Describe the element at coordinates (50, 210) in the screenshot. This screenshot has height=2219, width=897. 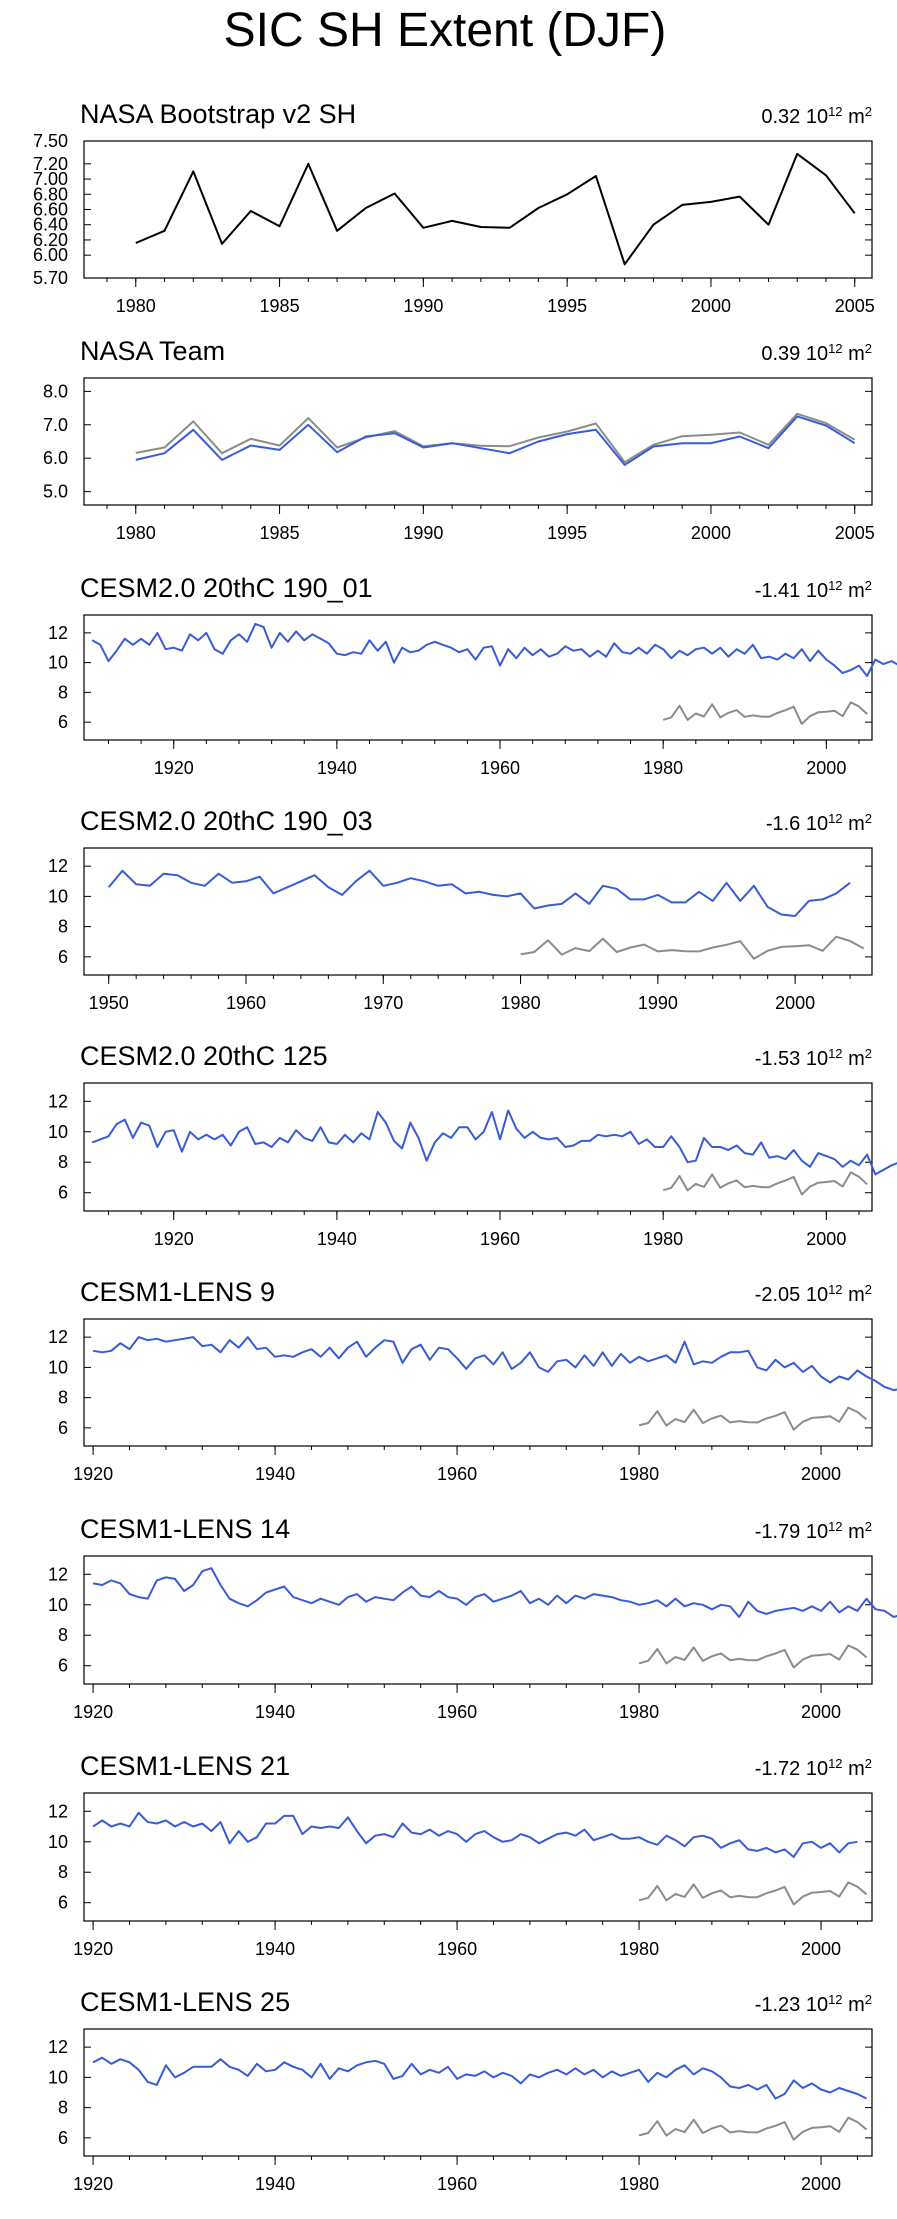
I see `y-tick-label: 6.60` at that location.